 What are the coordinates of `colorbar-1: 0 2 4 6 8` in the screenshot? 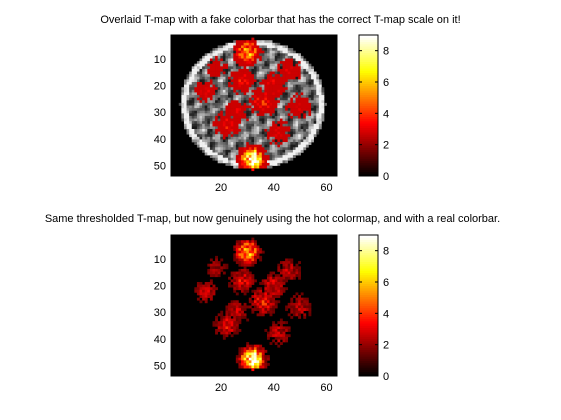 It's located at (373, 108).